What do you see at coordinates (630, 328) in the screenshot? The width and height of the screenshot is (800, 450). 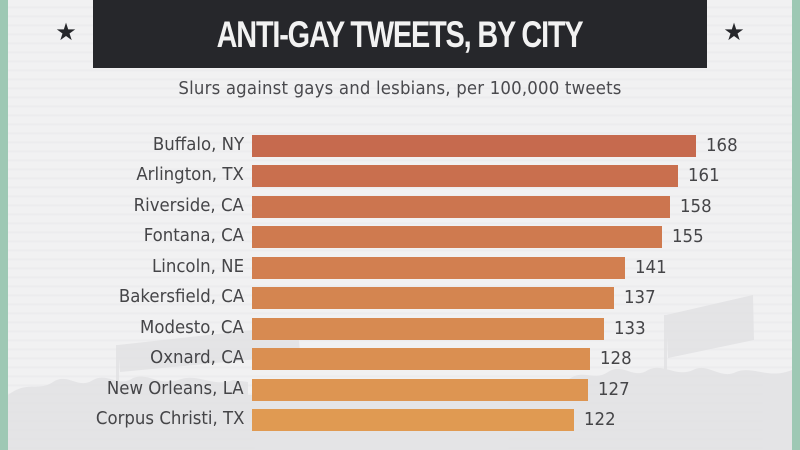 I see `value-label: 133` at bounding box center [630, 328].